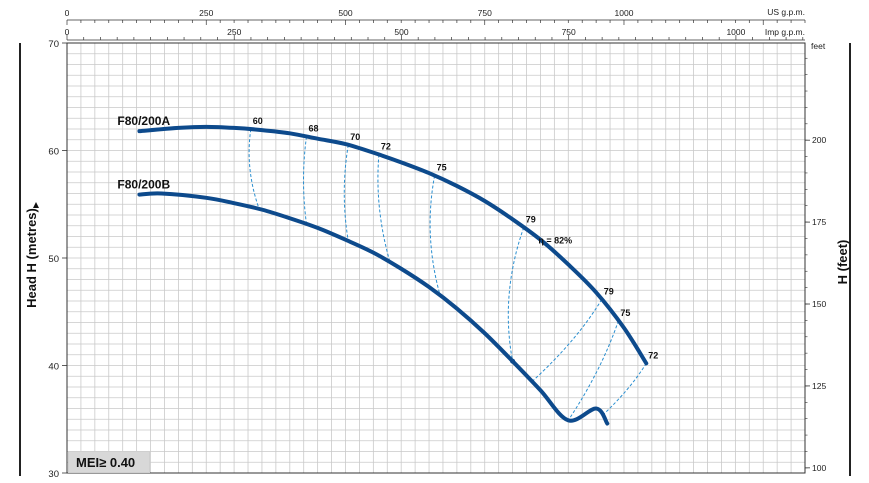 The image size is (869, 483). What do you see at coordinates (31, 258) in the screenshot?
I see `y-axis-title: Head H (metres)` at bounding box center [31, 258].